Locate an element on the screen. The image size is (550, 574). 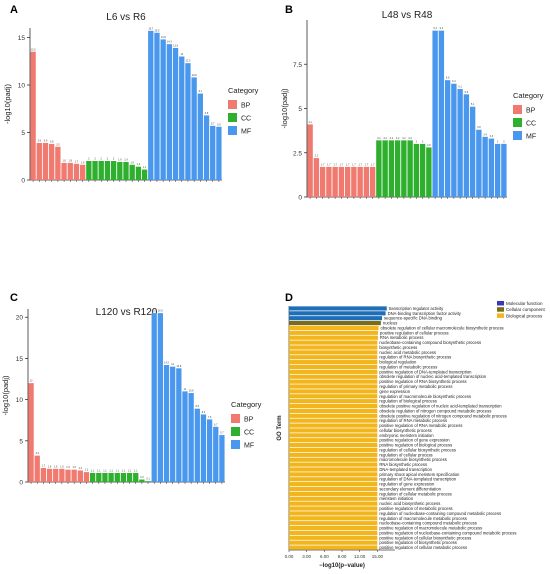
chart-a-legend-swatch is located at coordinates (232, 130).